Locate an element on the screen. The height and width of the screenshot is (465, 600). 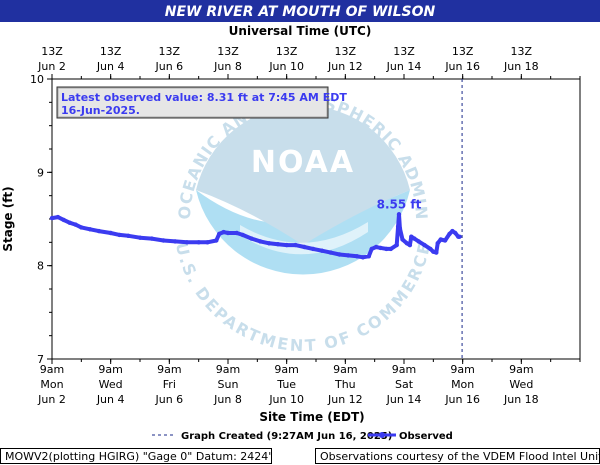
chart-title: NEW RIVER AT MOUTH OF WILSON is located at coordinates (300, 12).